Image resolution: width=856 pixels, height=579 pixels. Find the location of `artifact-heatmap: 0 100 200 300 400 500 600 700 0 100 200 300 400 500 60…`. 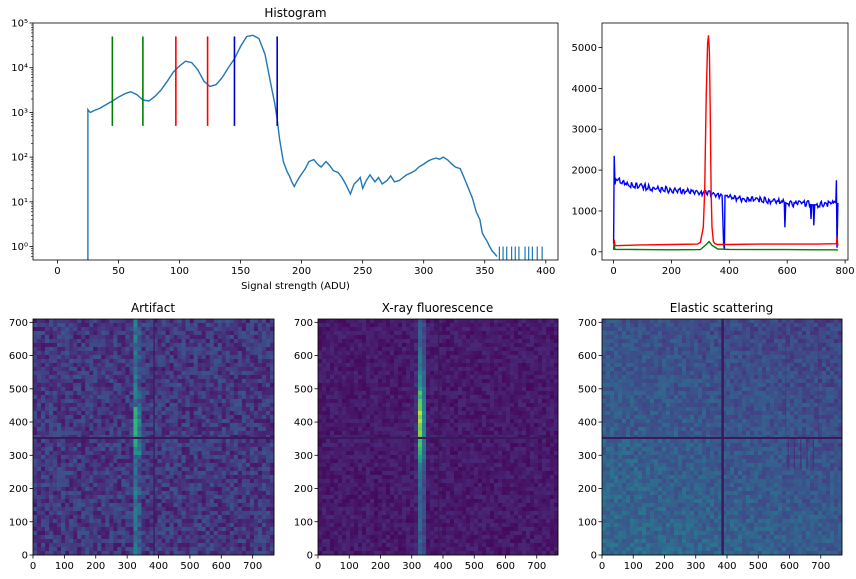

artifact-heatmap: 0 100 200 300 400 500 600 700 0 100 200 300 400 500 60… is located at coordinates (142, 445).